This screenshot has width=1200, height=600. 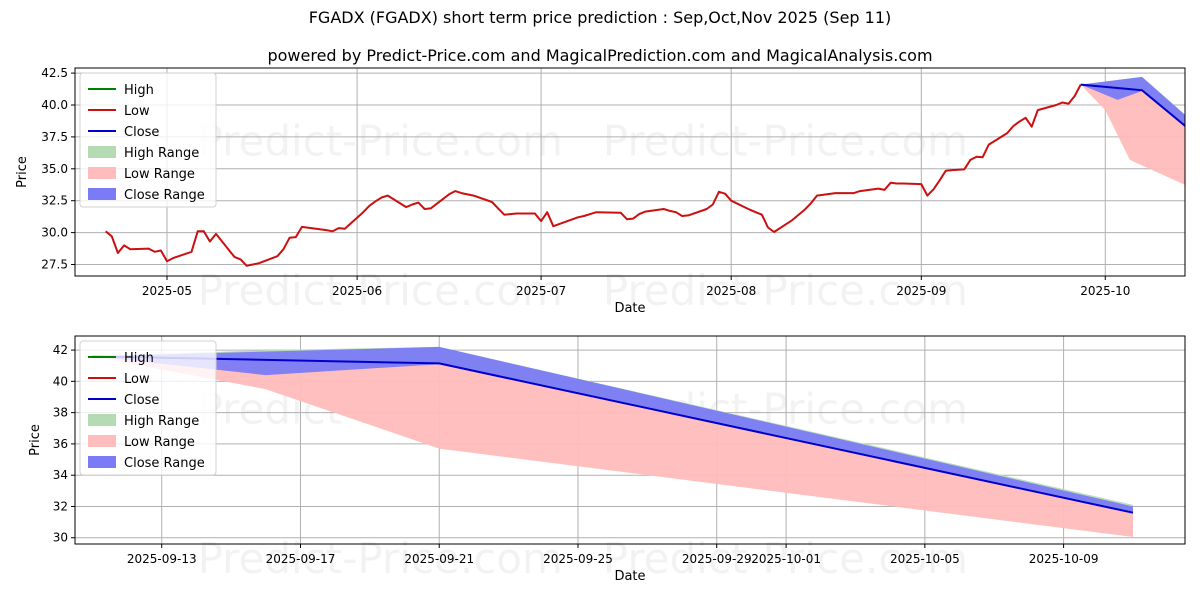 I want to click on y-tick-label: 30.0, so click(x=54, y=233).